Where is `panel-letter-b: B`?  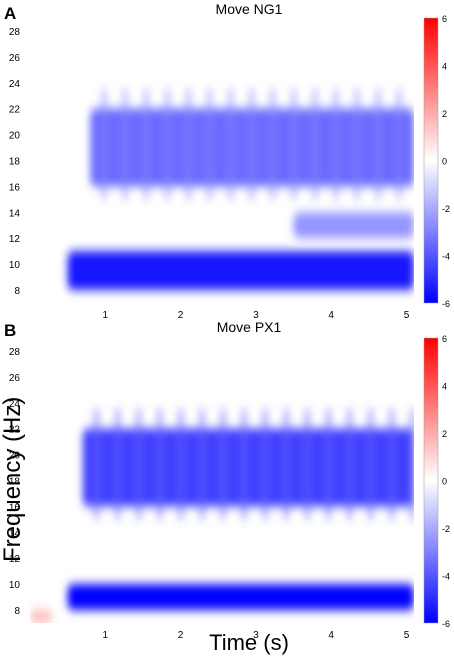
panel-letter-b: B is located at coordinates (10, 330).